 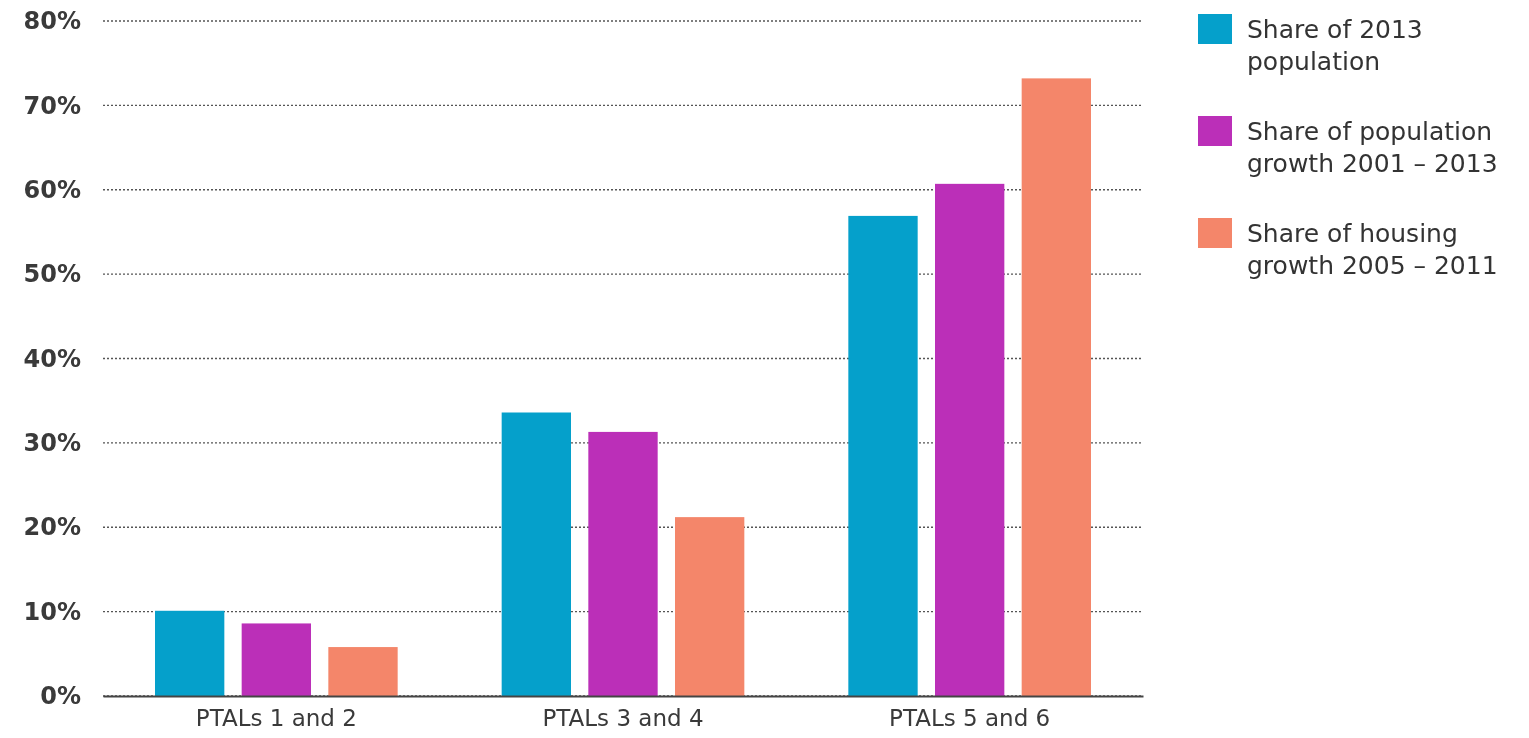 I want to click on y-tick-label: 0%, so click(x=60, y=696).